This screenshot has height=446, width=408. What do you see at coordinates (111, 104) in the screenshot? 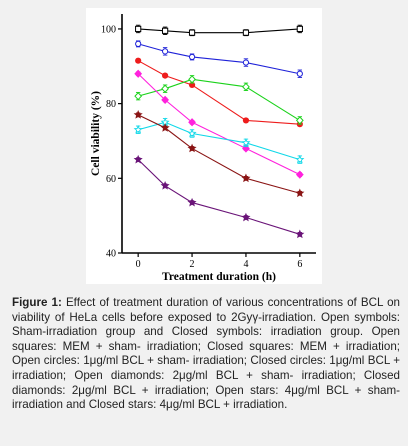
I see `y-tick-label-80: 80` at bounding box center [111, 104].